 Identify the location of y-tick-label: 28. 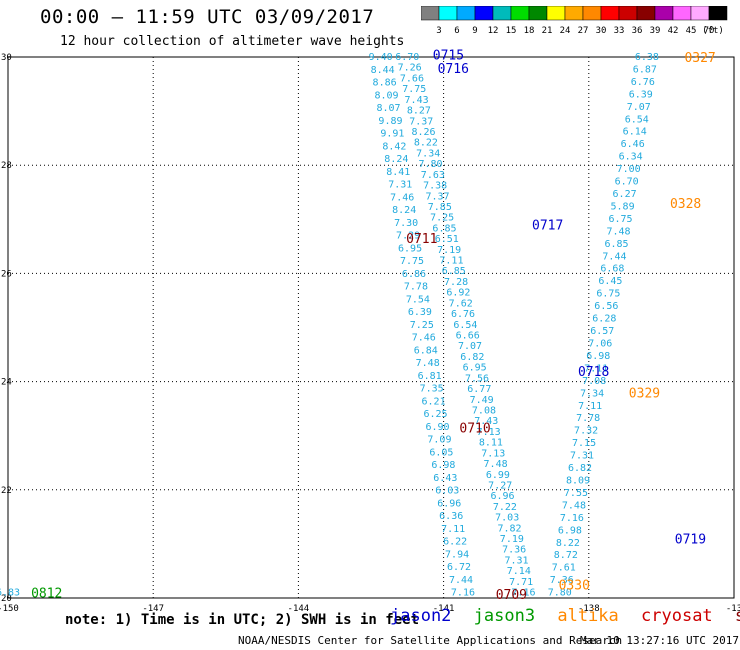
(6, 166).